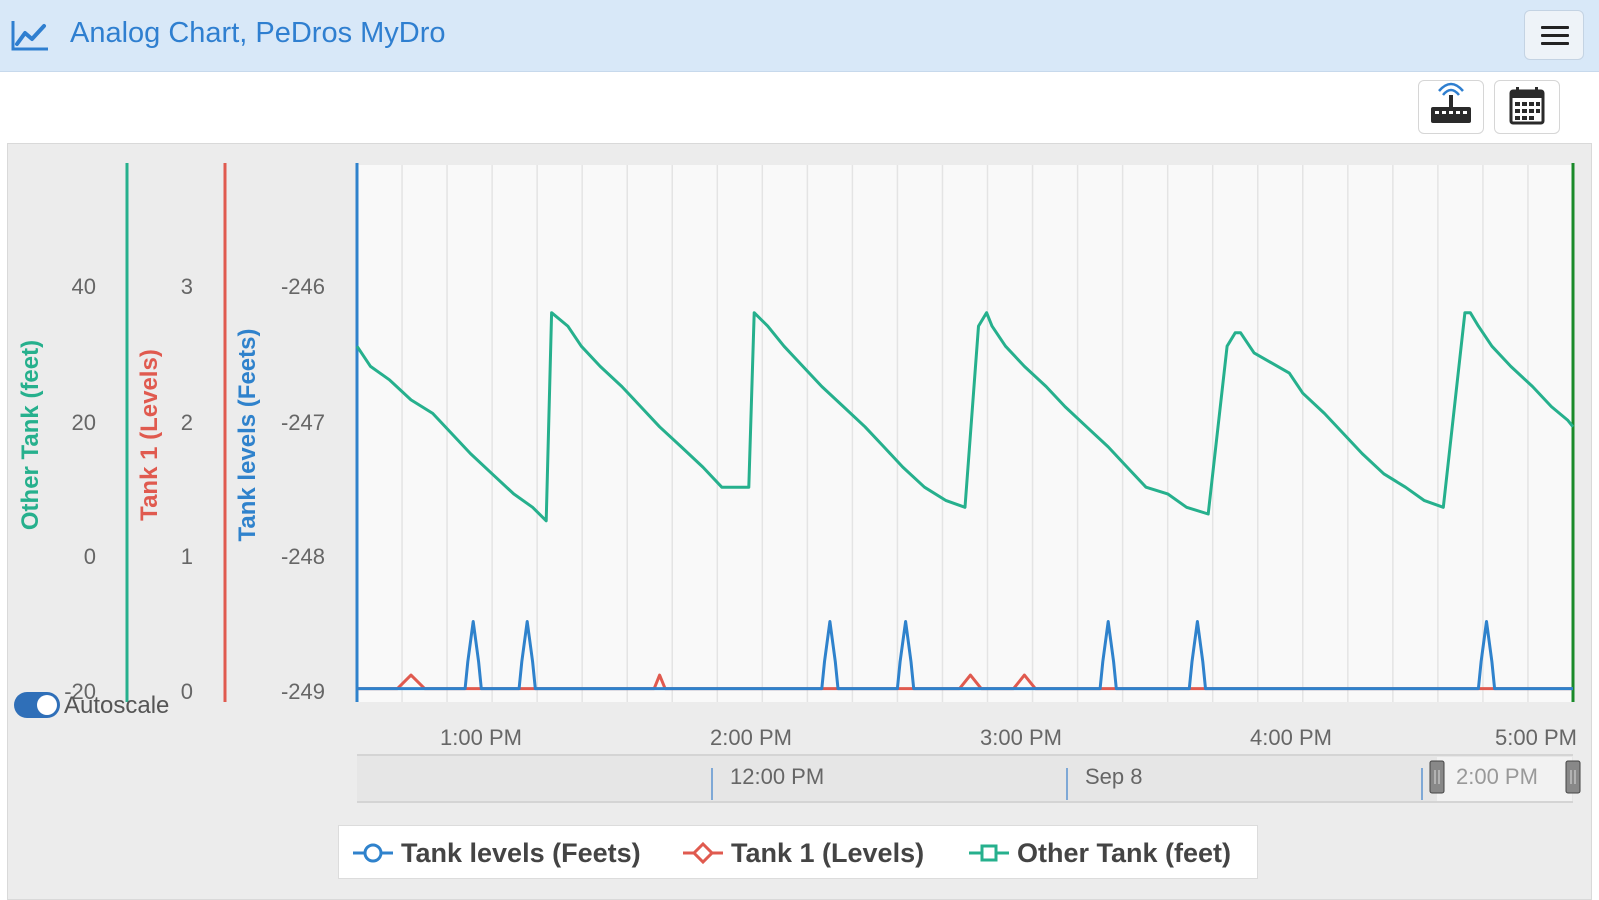 Image resolution: width=1599 pixels, height=900 pixels. Describe the element at coordinates (303, 556) in the screenshot. I see `y-tick-tank-levels: -248` at that location.